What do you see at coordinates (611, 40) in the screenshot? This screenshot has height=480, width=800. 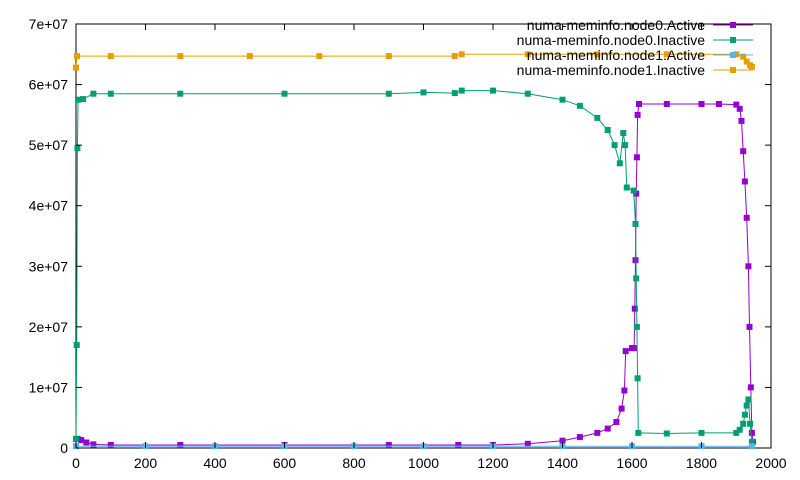 I see `legend-label: numa-meminfo.node0.Inactive` at bounding box center [611, 40].